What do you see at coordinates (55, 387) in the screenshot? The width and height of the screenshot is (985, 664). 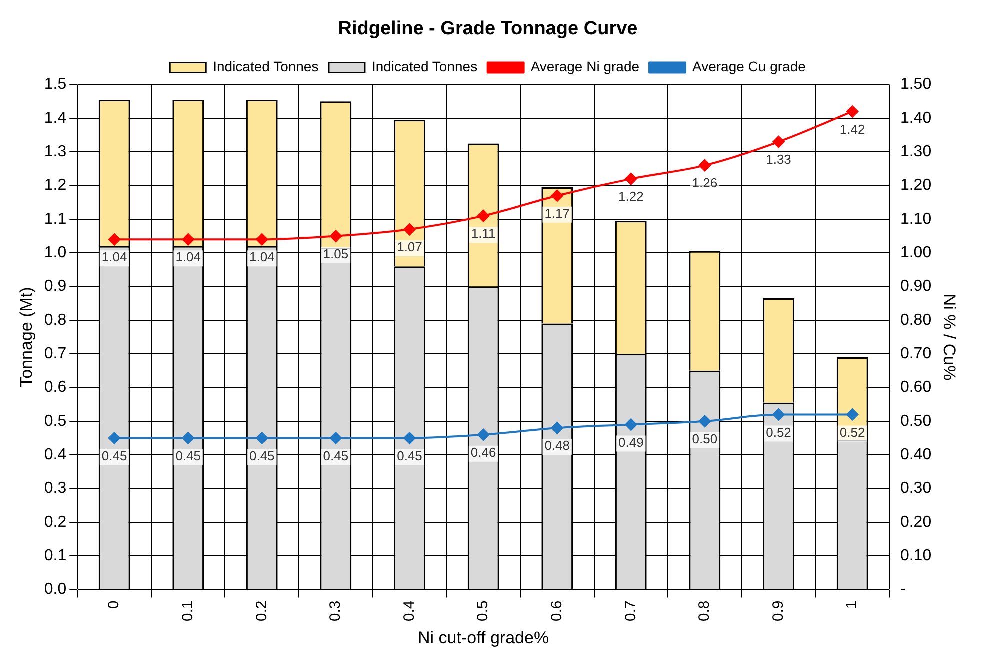 I see `y-tick-label: 0.6` at bounding box center [55, 387].